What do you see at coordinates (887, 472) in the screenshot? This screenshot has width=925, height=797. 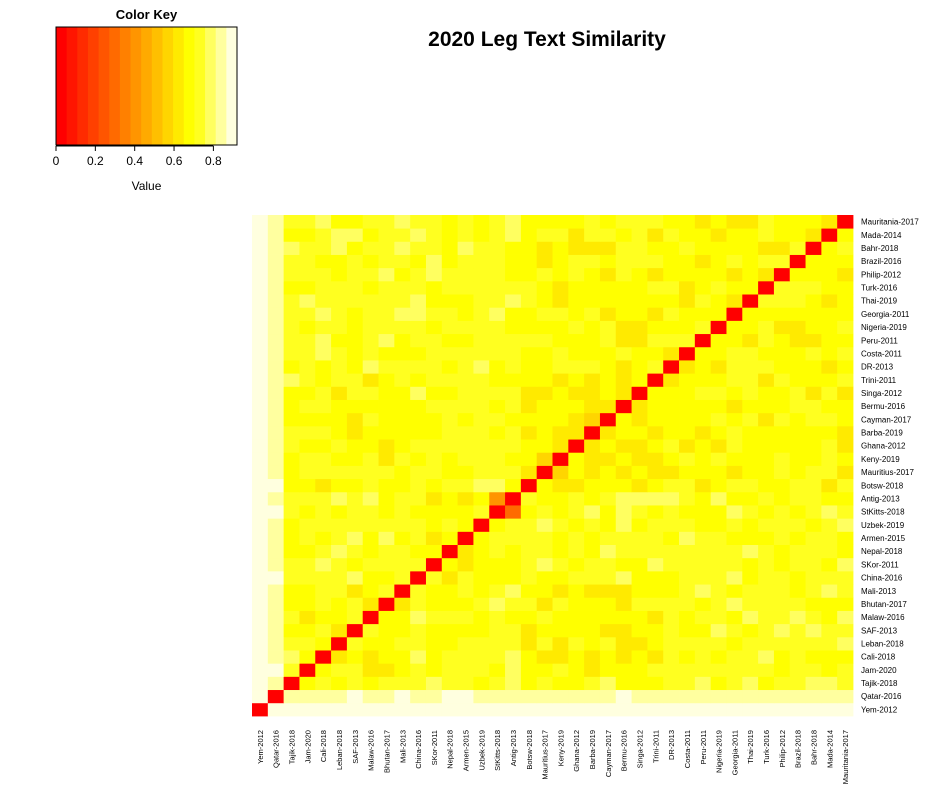 I see `row-label: Mauritius-2017` at bounding box center [887, 472].